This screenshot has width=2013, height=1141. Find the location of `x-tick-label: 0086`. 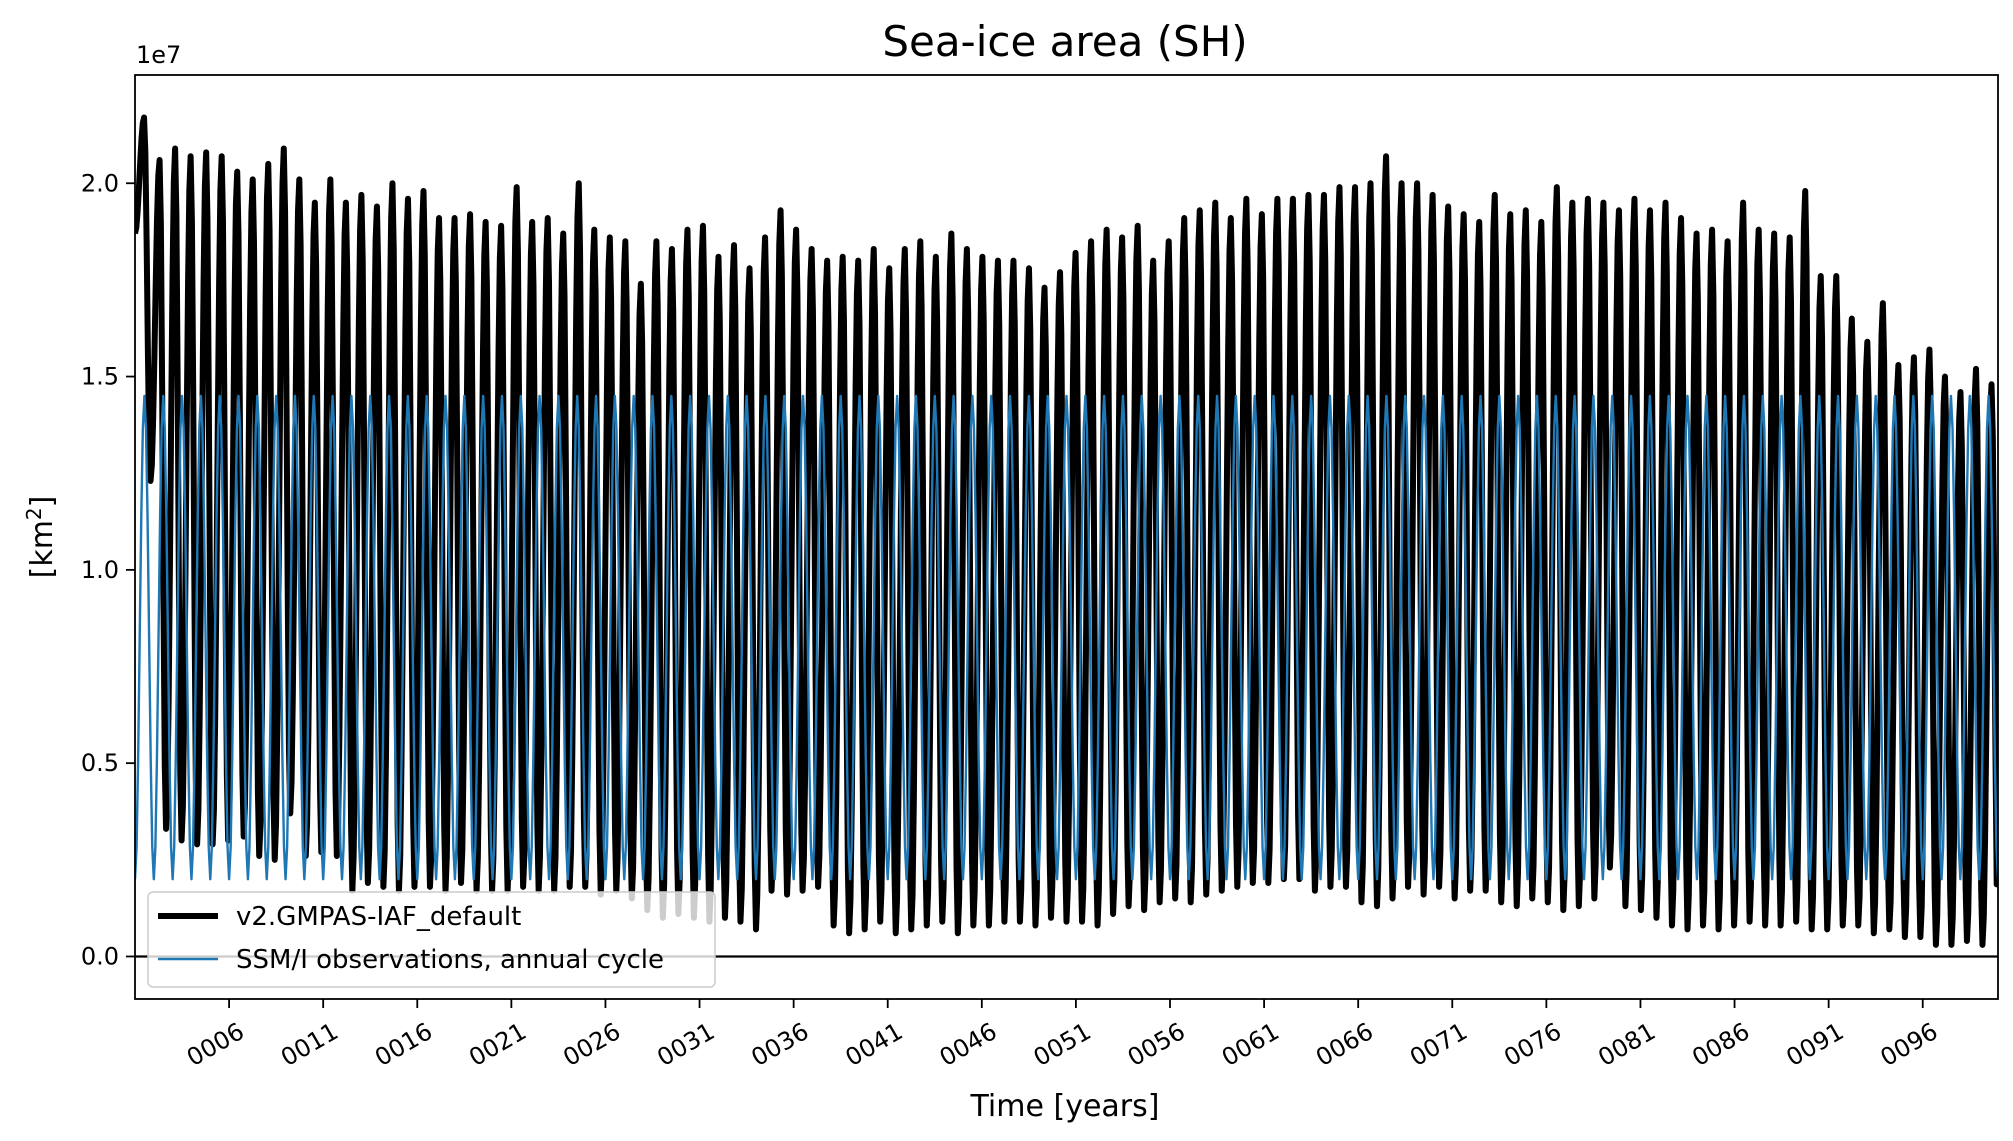

x-tick-label: 0086 is located at coordinates (1720, 1044).